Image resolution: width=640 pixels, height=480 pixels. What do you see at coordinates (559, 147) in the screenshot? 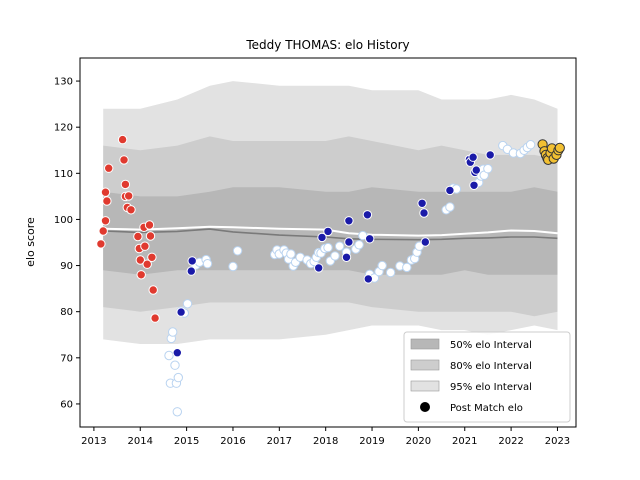
I see `data-point-gold` at bounding box center [559, 147].